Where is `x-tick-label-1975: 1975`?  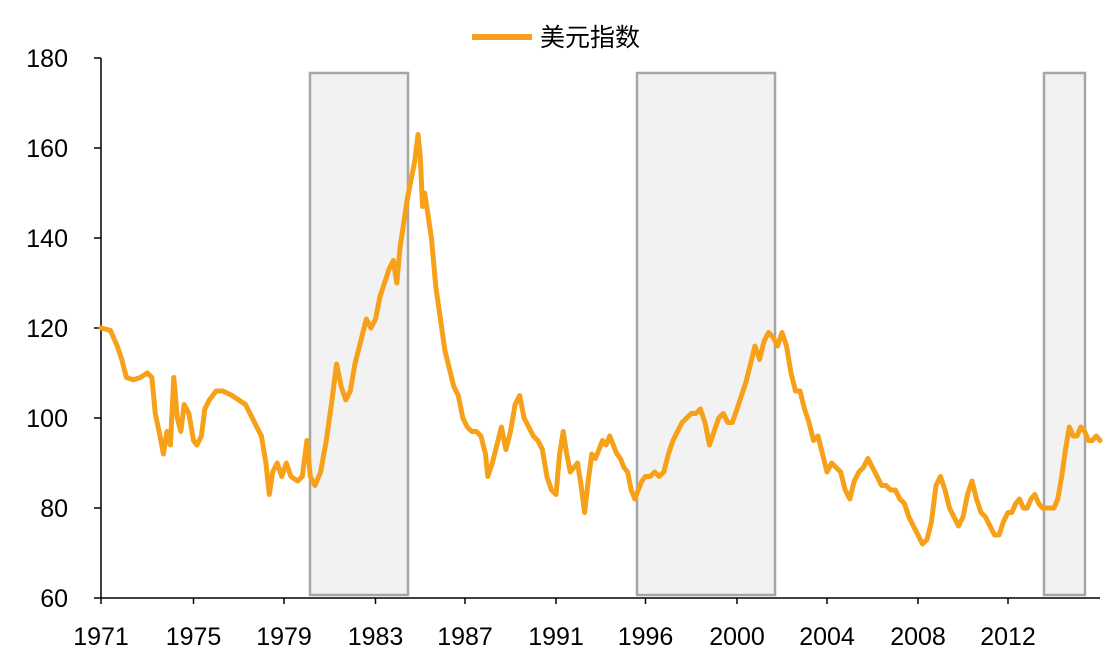 x-tick-label-1975: 1975 is located at coordinates (194, 637).